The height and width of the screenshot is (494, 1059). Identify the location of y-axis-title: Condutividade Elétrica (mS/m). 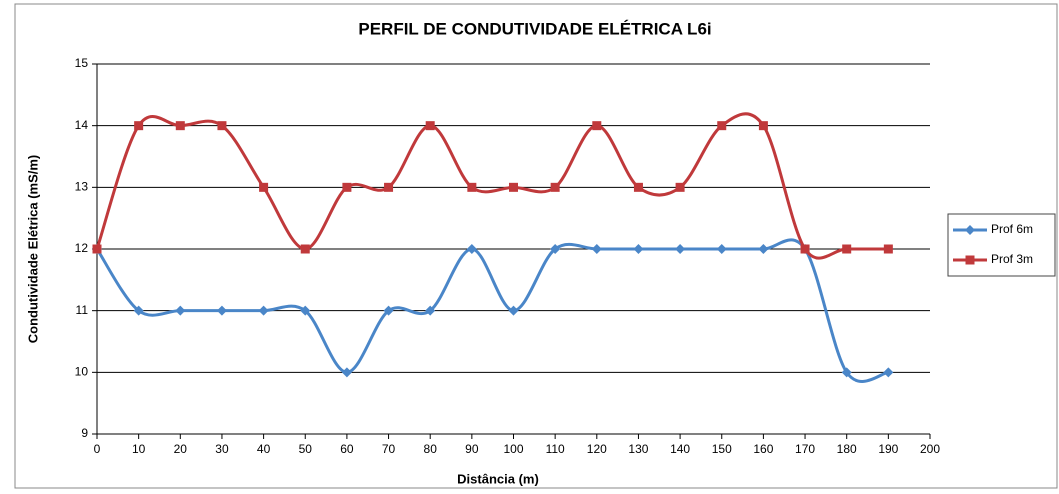
(32, 249).